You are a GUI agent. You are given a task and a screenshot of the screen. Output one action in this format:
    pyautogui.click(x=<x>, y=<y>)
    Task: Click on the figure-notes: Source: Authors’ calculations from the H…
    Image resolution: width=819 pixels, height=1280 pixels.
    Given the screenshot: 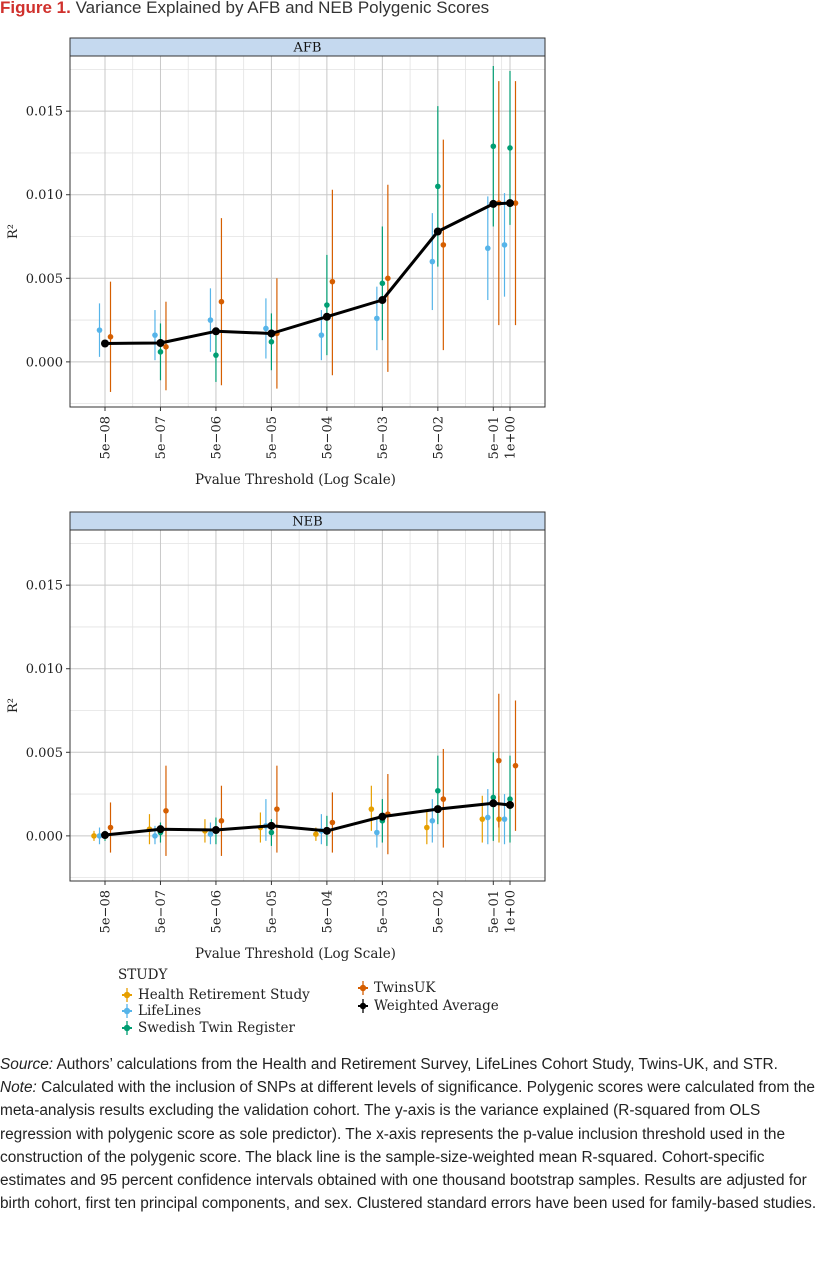 What is the action you would take?
    pyautogui.click(x=409, y=1134)
    